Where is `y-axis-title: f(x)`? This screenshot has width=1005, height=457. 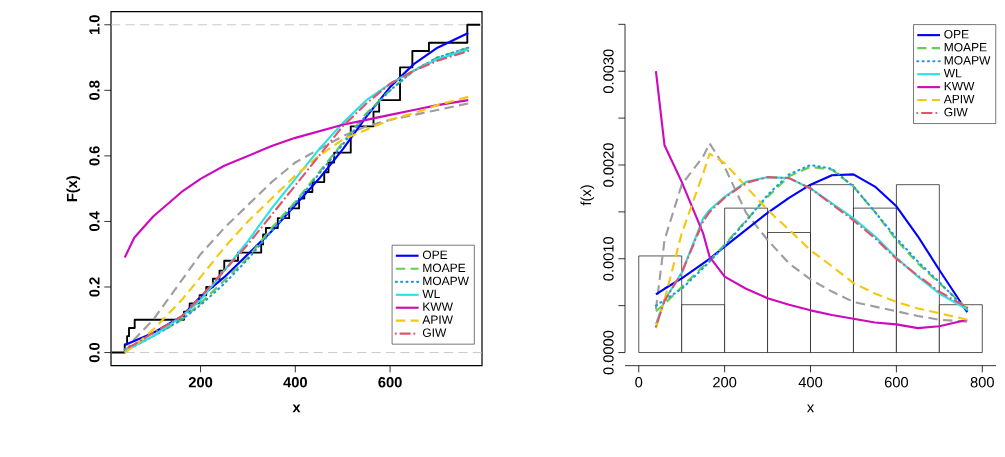
y-axis-title: f(x) is located at coordinates (587, 195).